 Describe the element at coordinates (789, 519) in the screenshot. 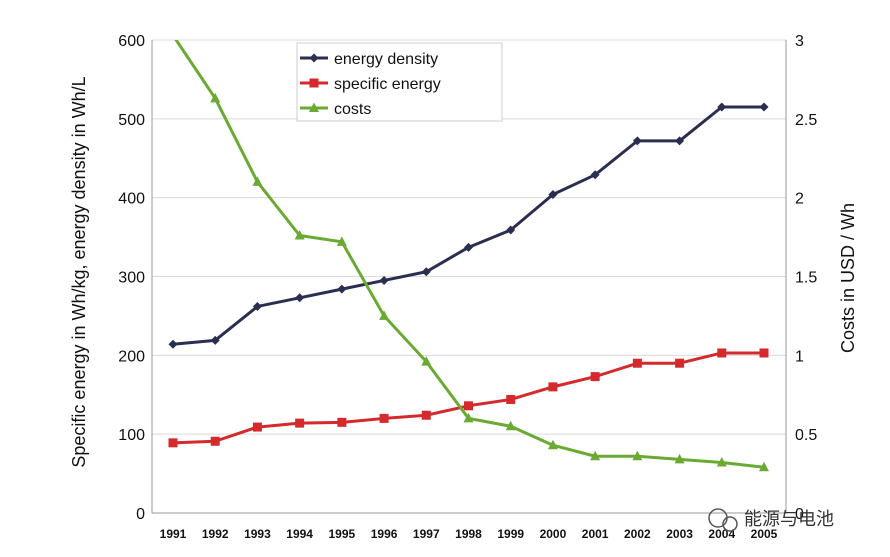

I see `watermark-text: 能源与电池` at that location.